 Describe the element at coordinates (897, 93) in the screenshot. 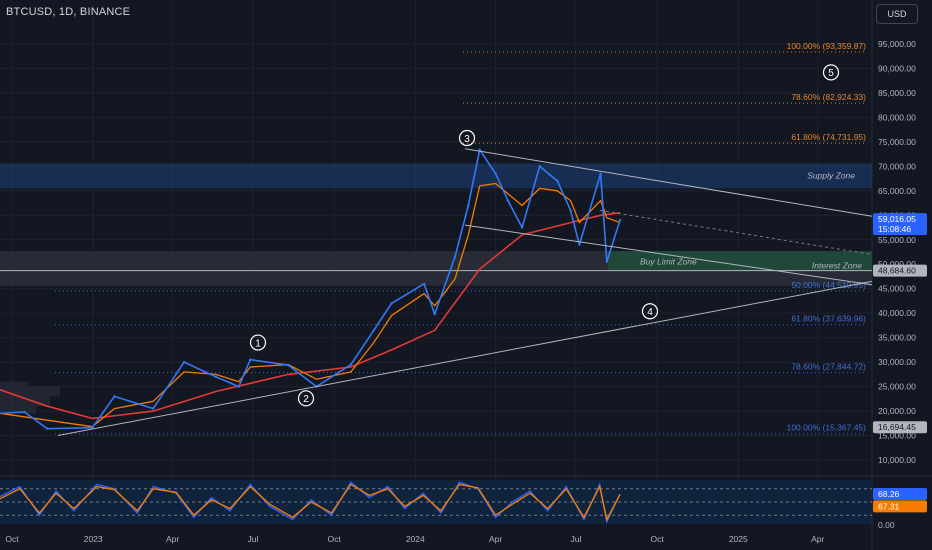

I see `y-axis-tick: 85,000.00` at that location.